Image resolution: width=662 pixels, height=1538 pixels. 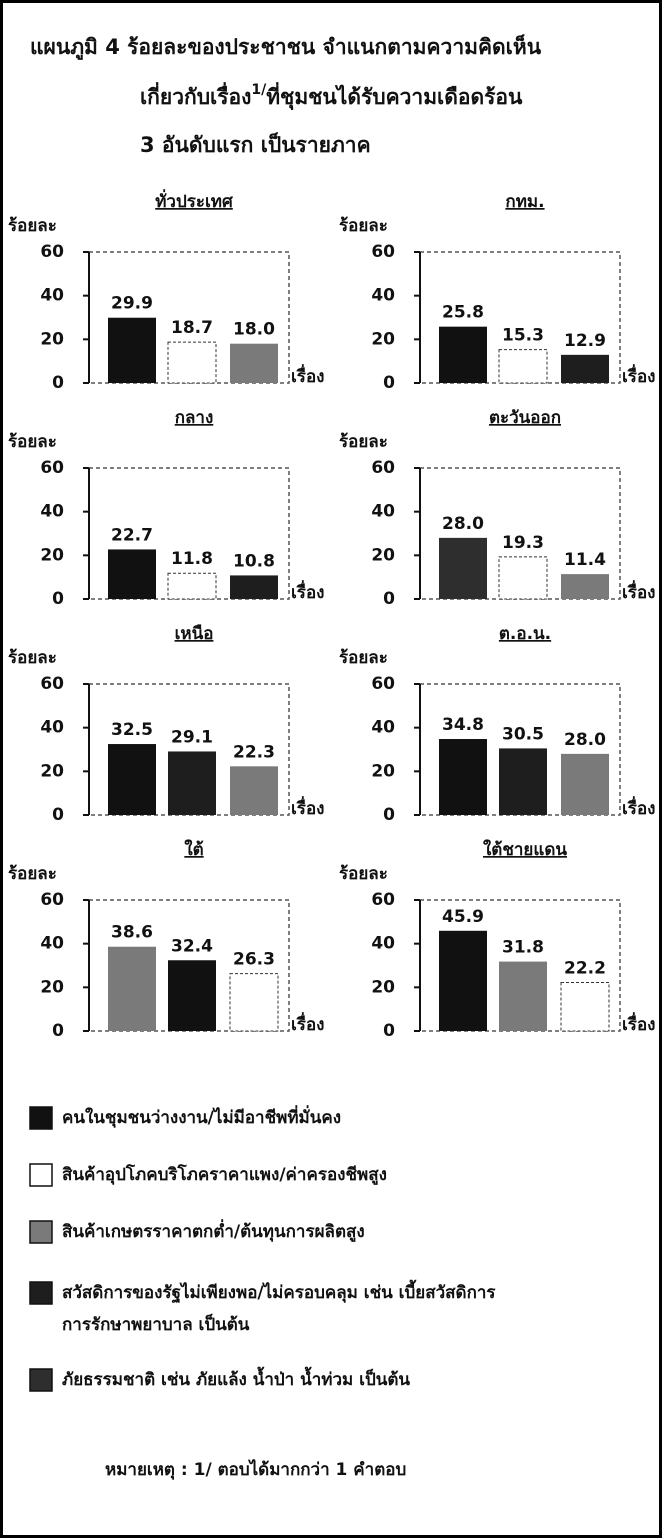 What do you see at coordinates (523, 734) in the screenshot?
I see `value-label: 30.5` at bounding box center [523, 734].